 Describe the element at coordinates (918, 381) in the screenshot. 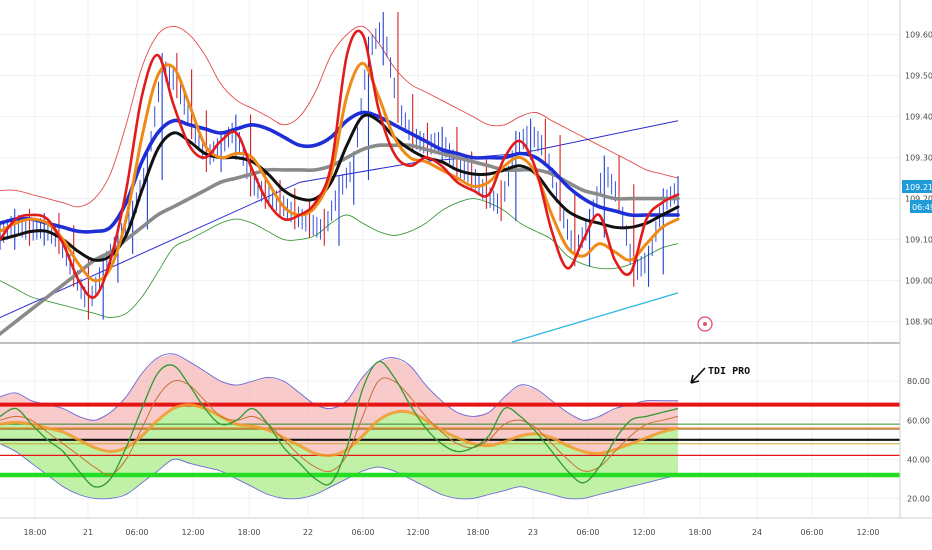

I see `oscillator-tick-label: 80.00` at that location.